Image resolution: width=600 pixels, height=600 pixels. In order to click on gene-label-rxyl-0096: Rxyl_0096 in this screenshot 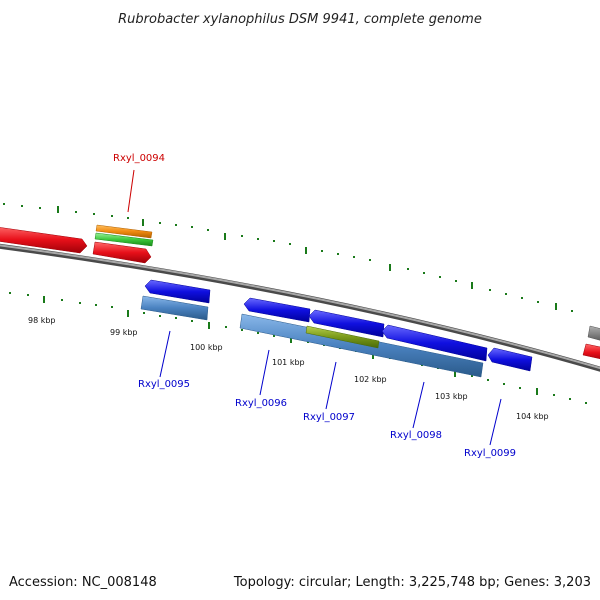, I will do `click(261, 403)`.